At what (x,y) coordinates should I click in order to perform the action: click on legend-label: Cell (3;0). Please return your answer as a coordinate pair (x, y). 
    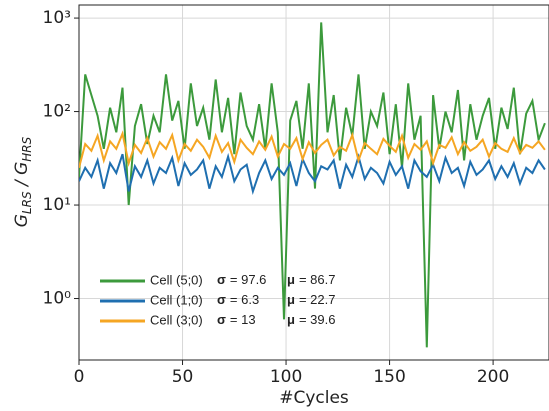
    Looking at the image, I should click on (176, 319).